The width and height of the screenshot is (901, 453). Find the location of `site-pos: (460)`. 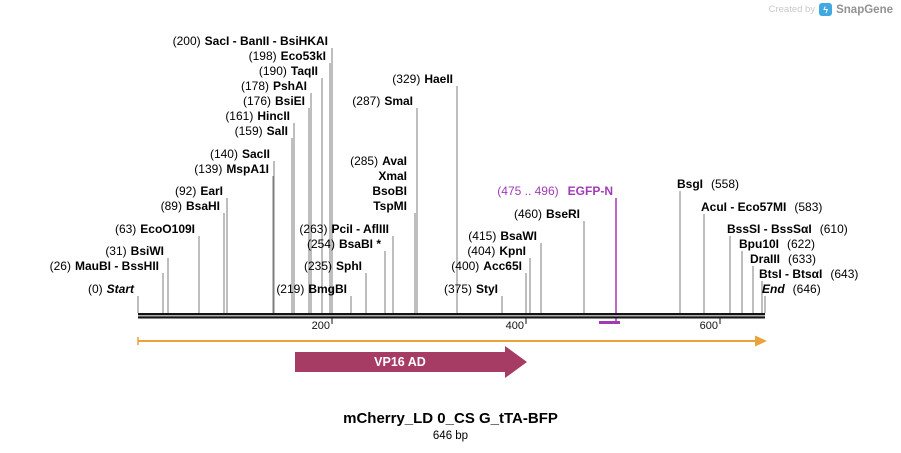

site-pos: (460) is located at coordinates (527, 214).